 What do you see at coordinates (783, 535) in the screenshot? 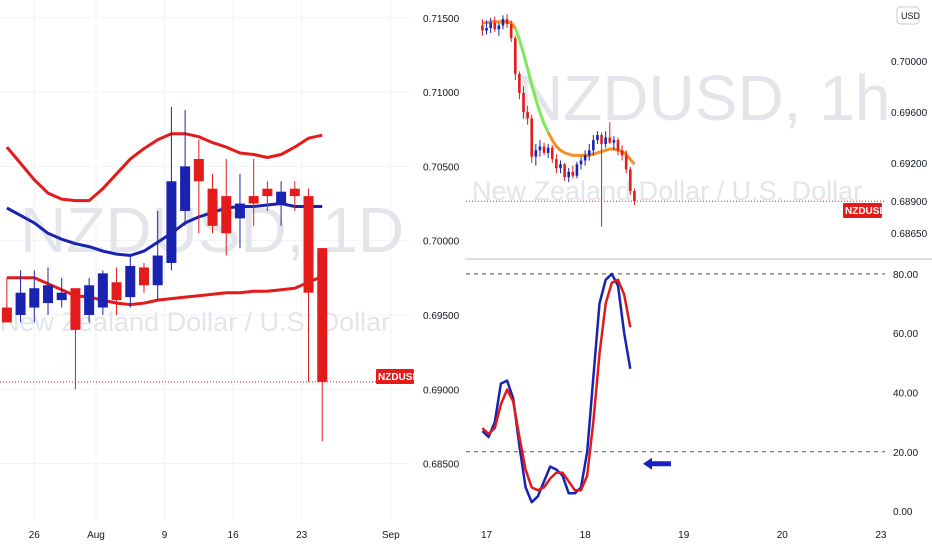
I see `right-time-tick: 20` at bounding box center [783, 535].